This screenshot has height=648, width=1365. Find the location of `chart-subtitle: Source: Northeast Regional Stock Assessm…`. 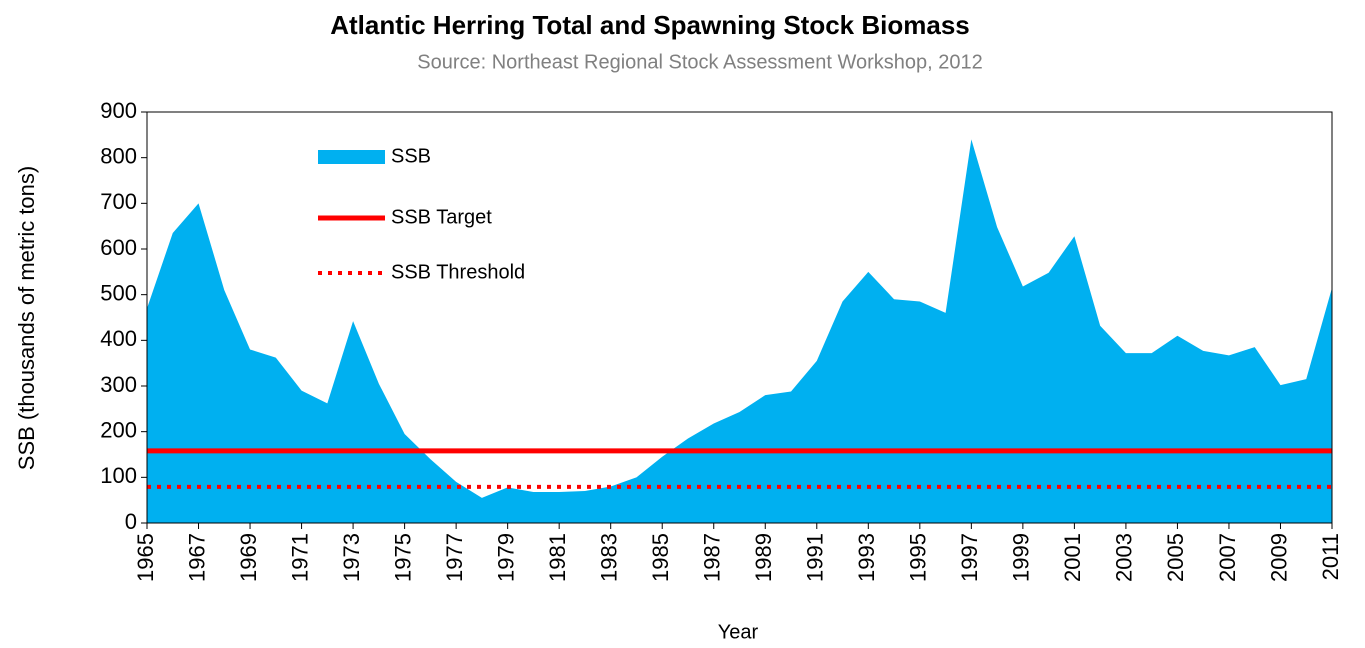

chart-subtitle: Source: Northeast Regional Stock Assessm… is located at coordinates (699, 62).